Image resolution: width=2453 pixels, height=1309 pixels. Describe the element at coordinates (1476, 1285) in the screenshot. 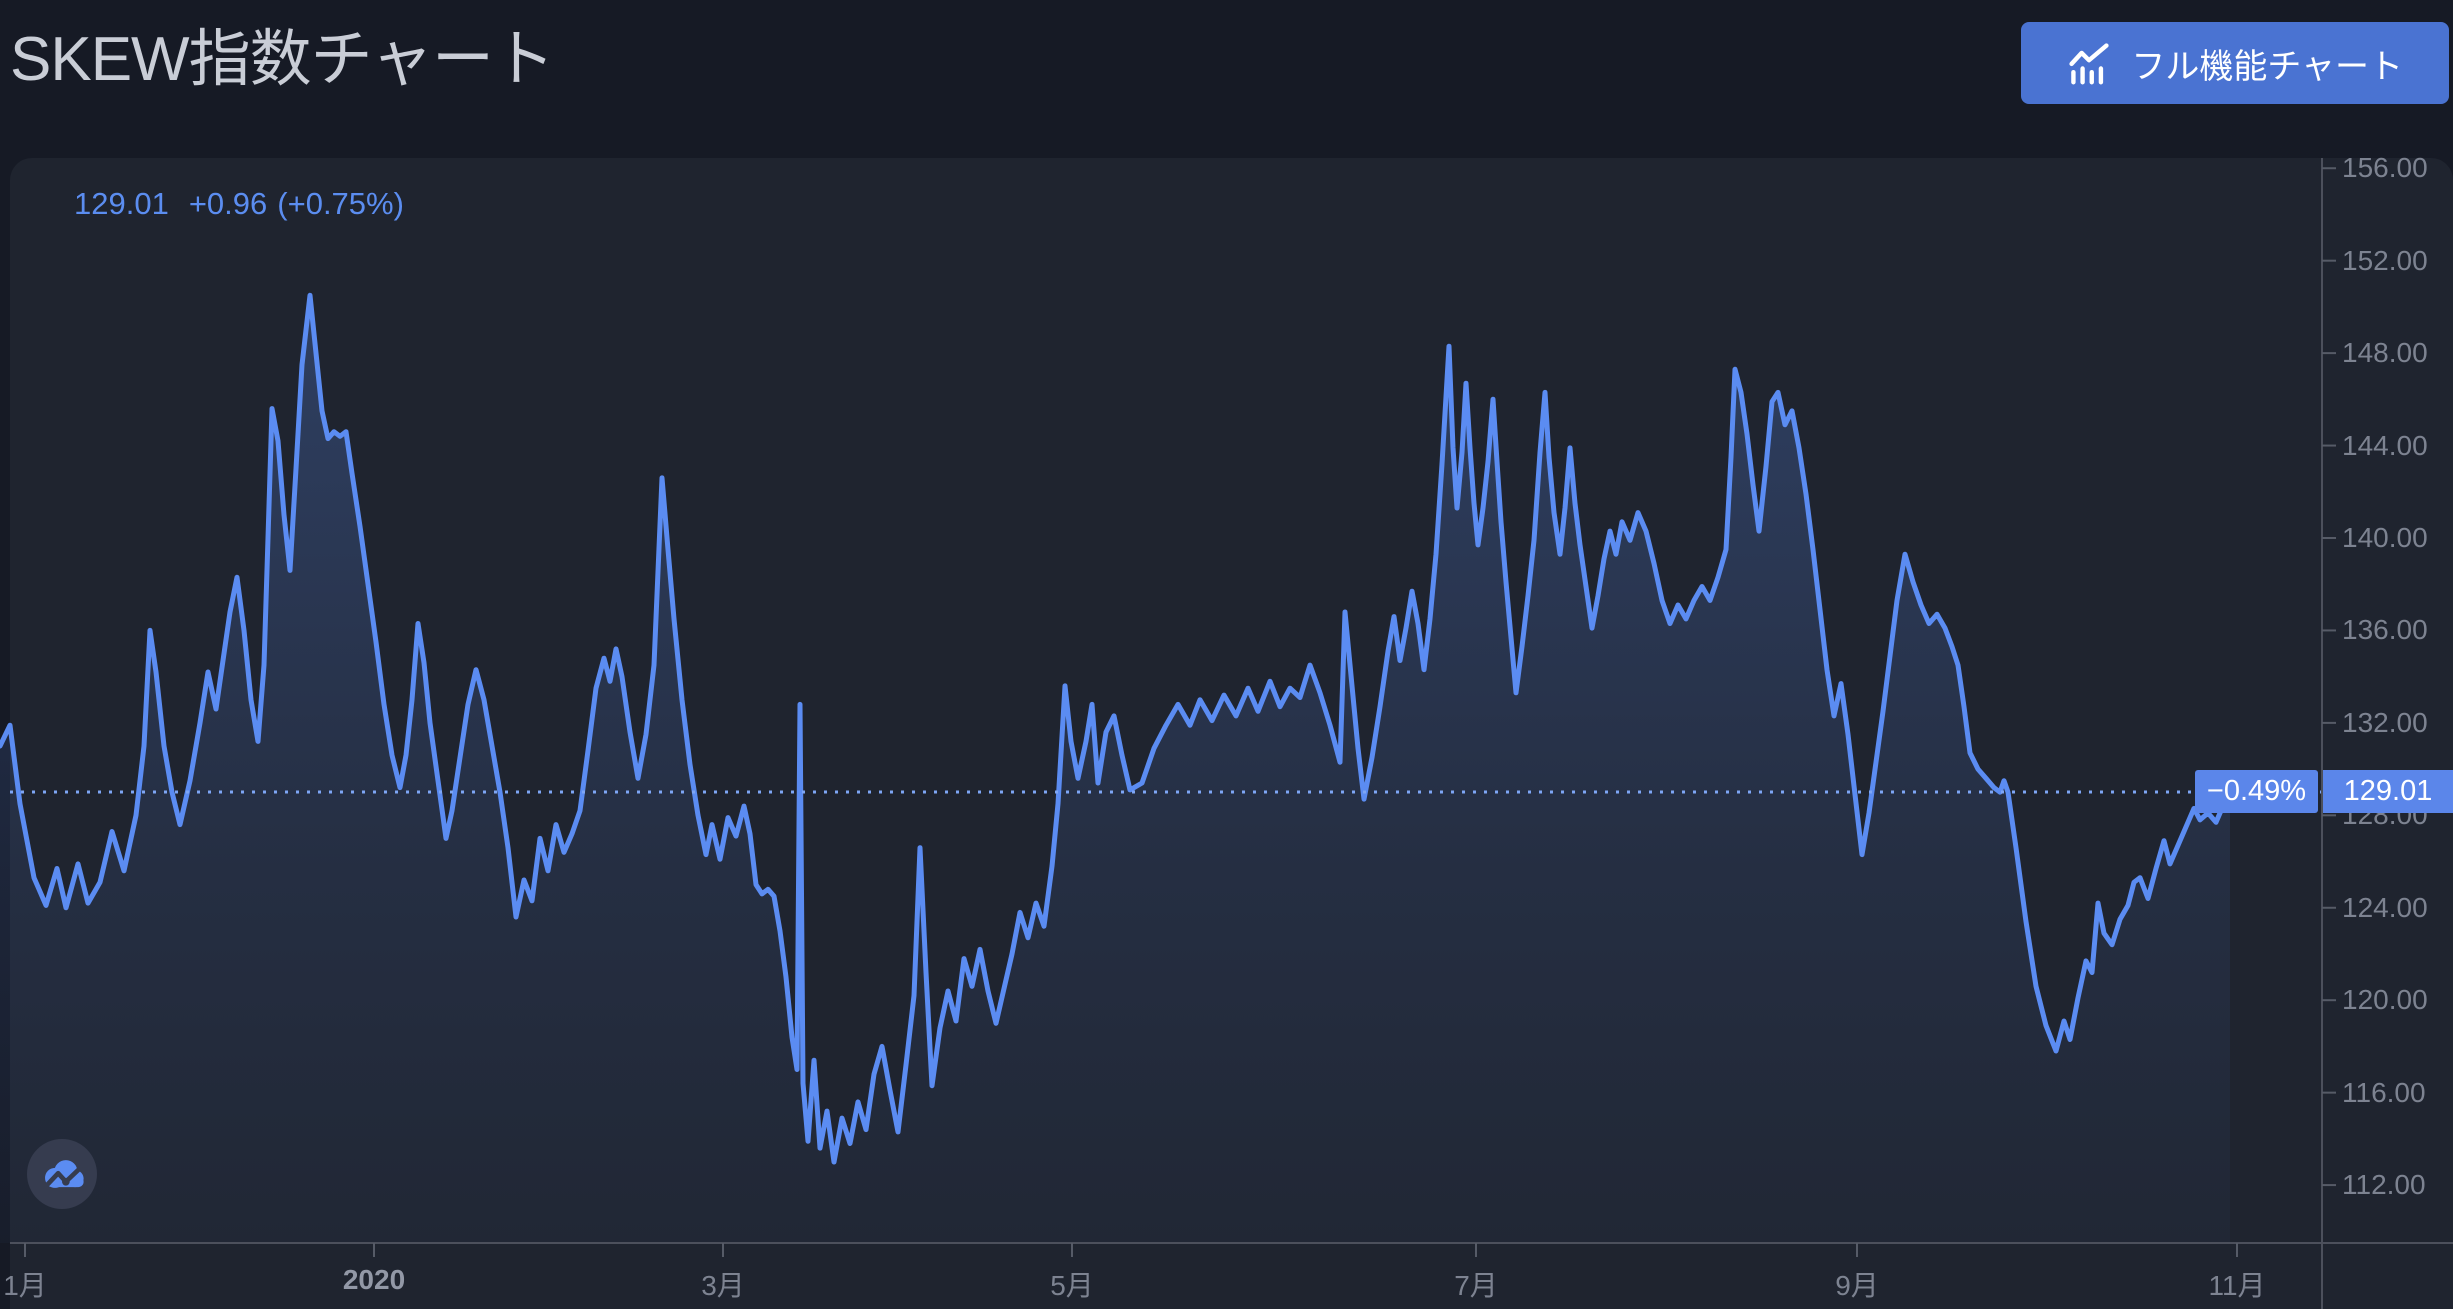

I see `time-tick-label: 7月` at that location.